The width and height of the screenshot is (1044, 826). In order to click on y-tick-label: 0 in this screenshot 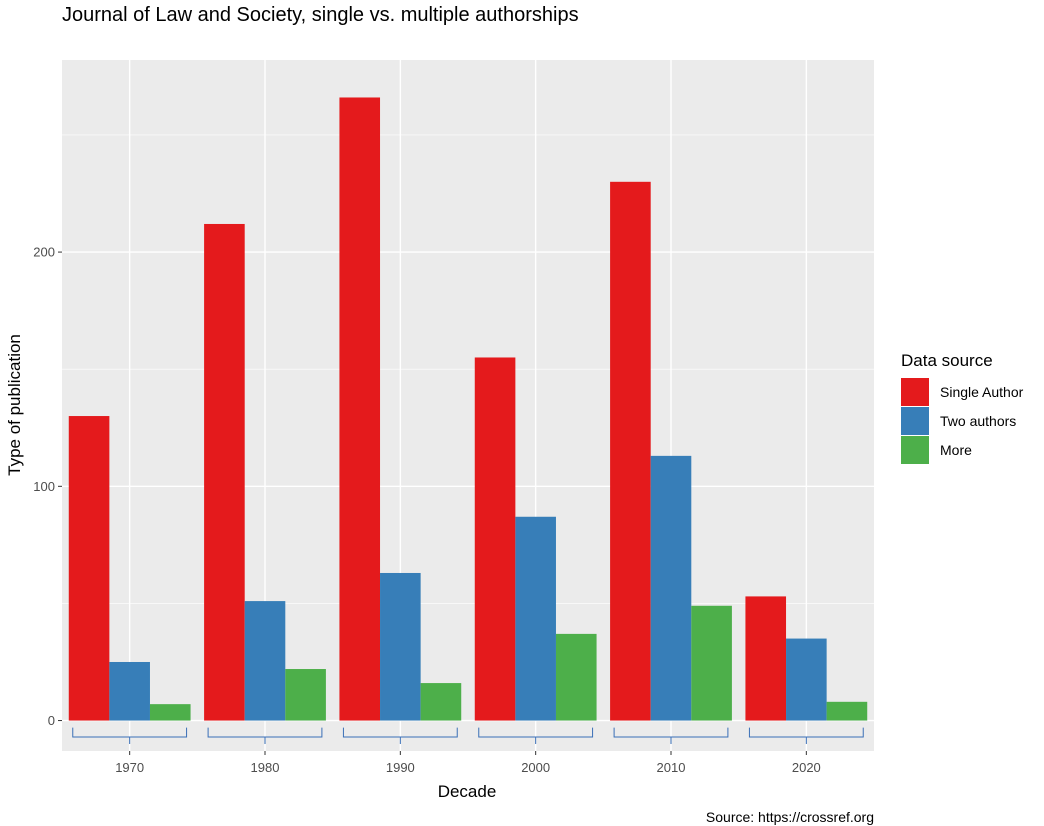, I will do `click(51, 720)`.